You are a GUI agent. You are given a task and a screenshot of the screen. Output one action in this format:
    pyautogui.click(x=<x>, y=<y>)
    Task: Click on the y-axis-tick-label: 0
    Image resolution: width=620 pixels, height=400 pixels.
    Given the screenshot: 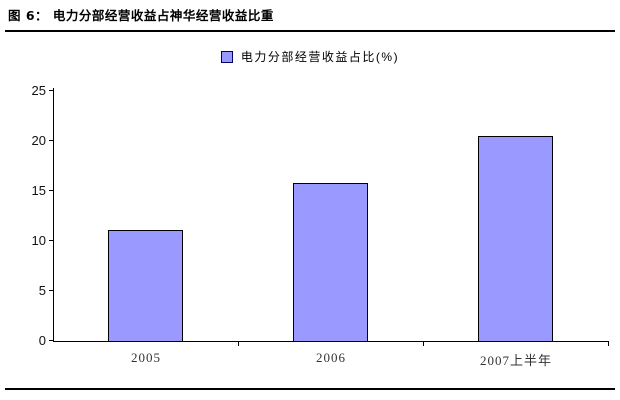 What is the action you would take?
    pyautogui.click(x=42, y=340)
    